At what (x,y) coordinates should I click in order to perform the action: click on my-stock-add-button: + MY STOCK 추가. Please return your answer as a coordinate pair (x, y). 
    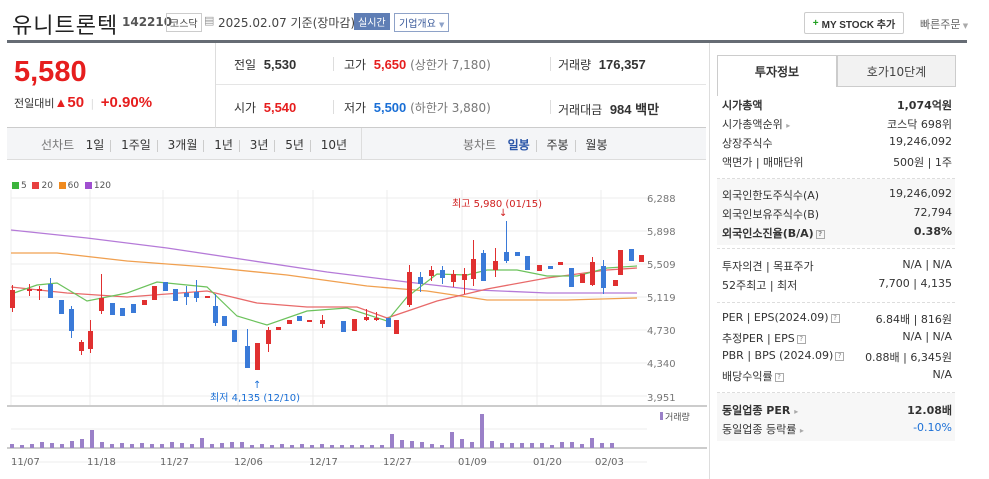
    Looking at the image, I should click on (854, 23).